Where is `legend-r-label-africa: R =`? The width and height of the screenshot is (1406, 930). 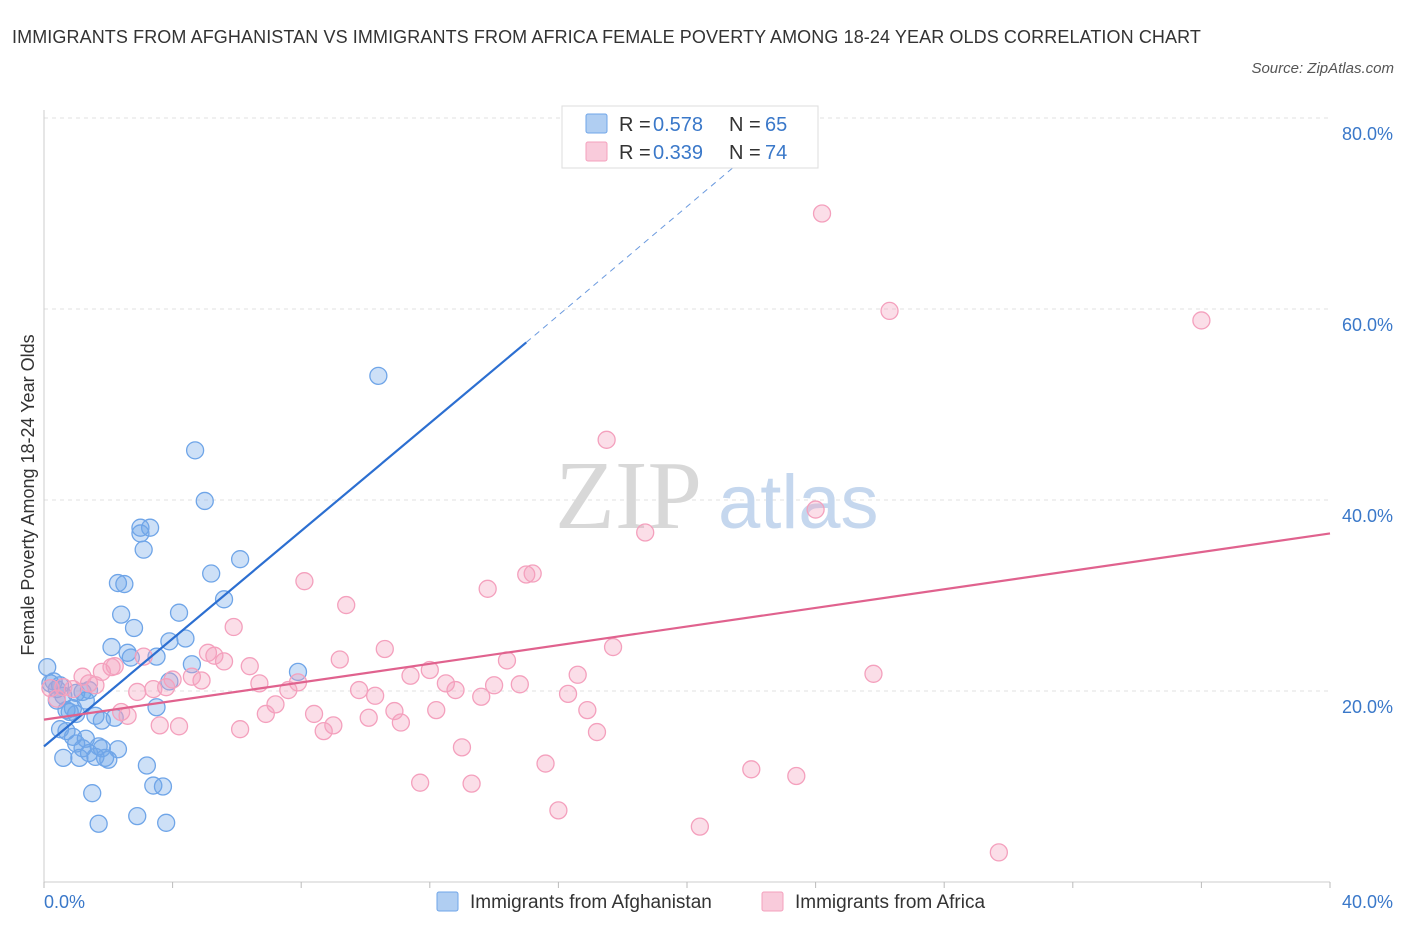
legend-r-label-africa: R = is located at coordinates (635, 153).